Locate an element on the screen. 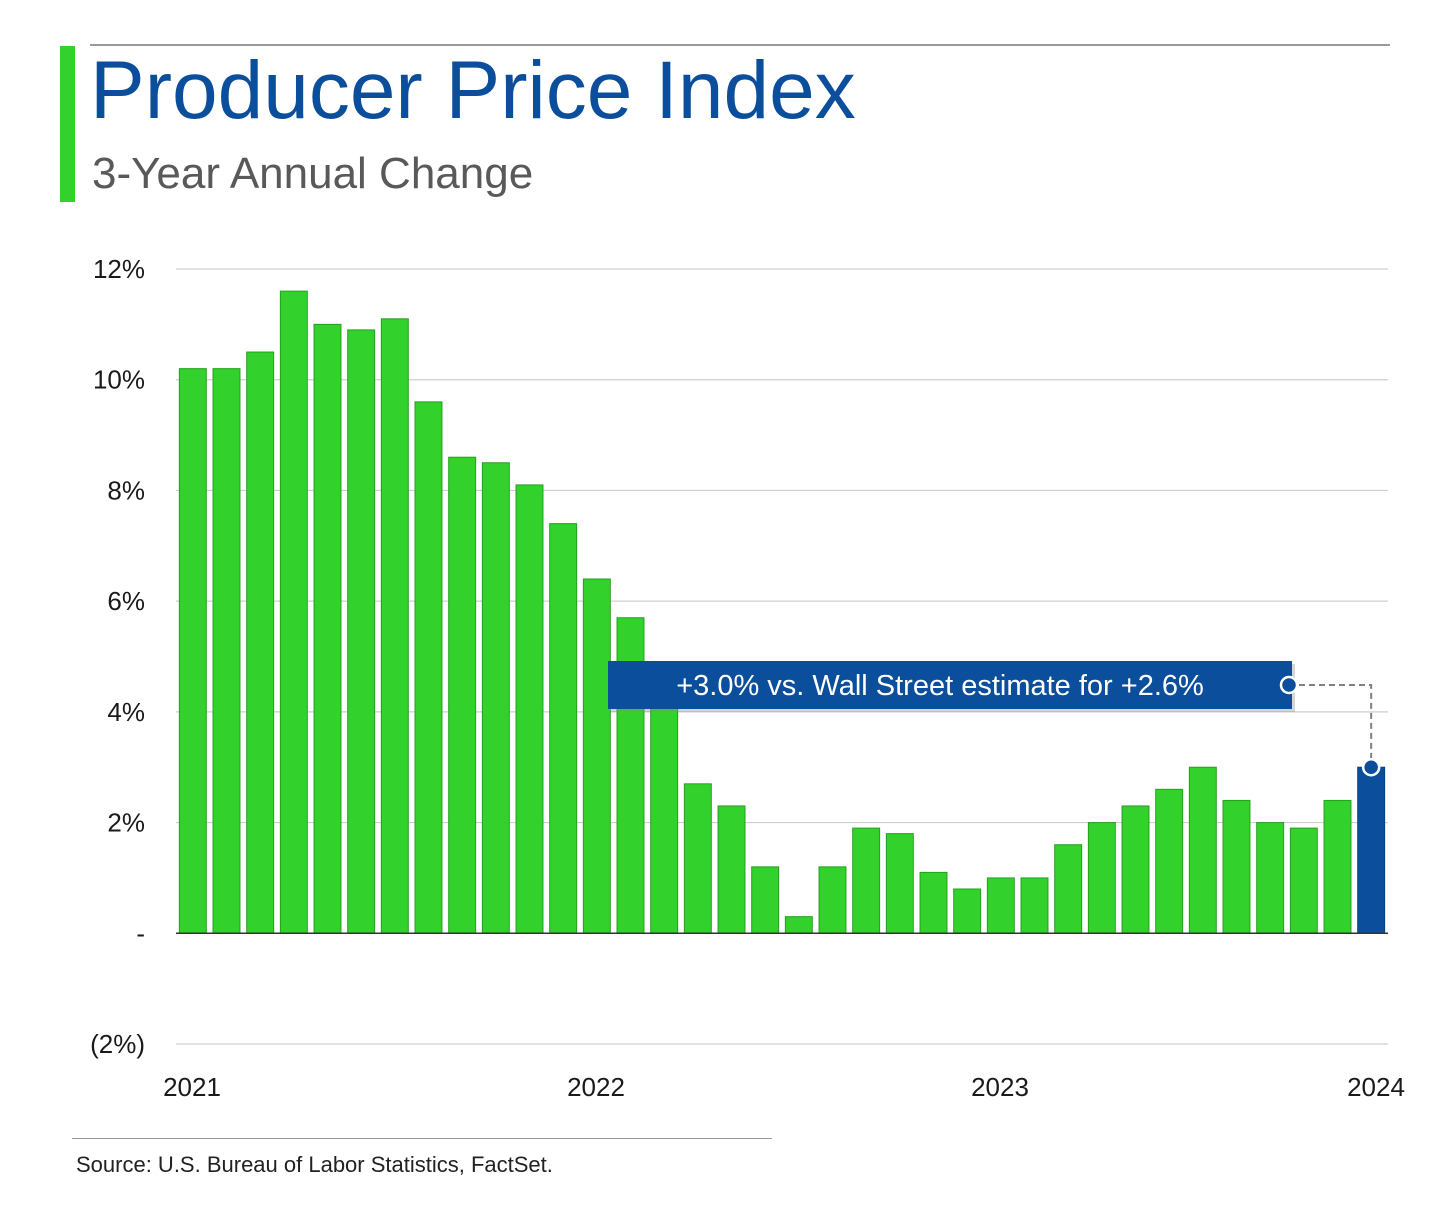 Image resolution: width=1456 pixels, height=1227 pixels. annotation-target-dot is located at coordinates (1371, 767).